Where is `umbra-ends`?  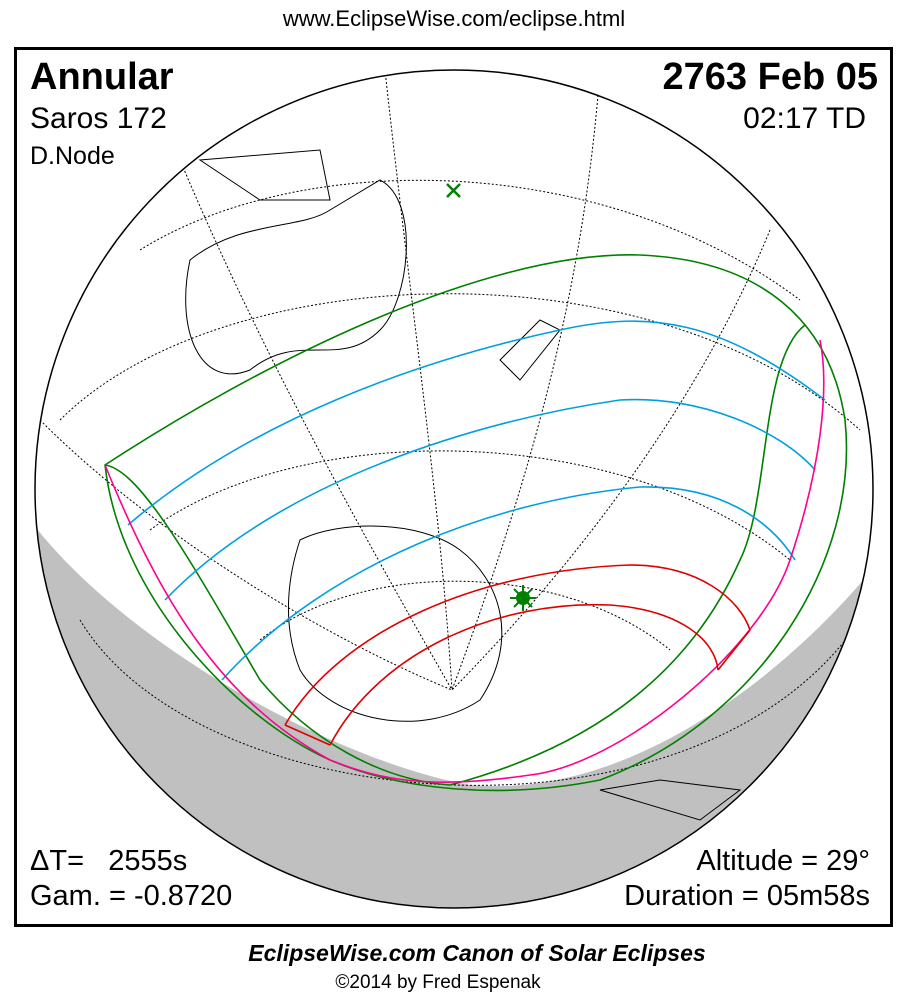
umbra-ends is located at coordinates (517, 687).